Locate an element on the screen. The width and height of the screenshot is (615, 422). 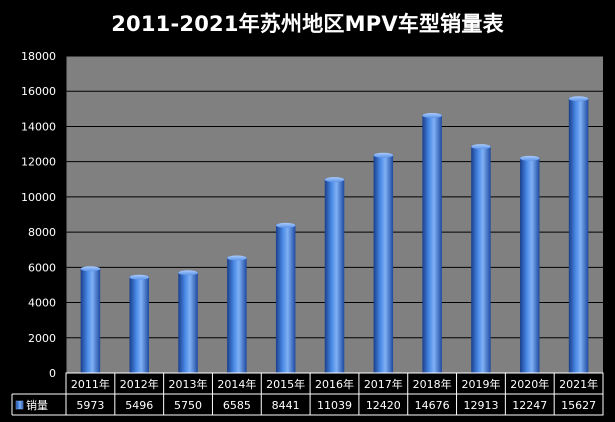
legend-key is located at coordinates (19, 405).